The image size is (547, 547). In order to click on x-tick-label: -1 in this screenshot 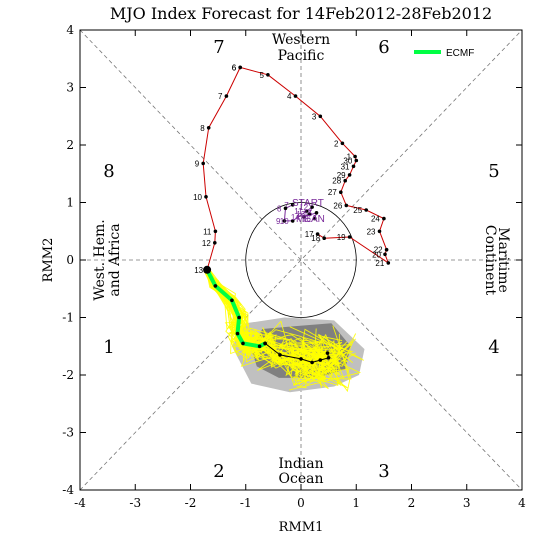, I will do `click(246, 503)`.